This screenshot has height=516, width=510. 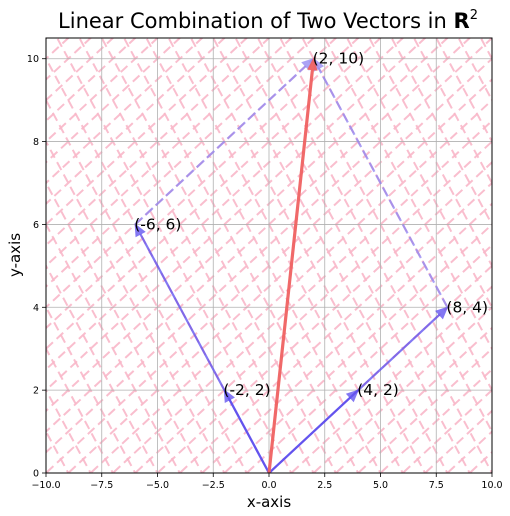 What do you see at coordinates (157, 485) in the screenshot?
I see `x-tick-label: −5.0` at bounding box center [157, 485].